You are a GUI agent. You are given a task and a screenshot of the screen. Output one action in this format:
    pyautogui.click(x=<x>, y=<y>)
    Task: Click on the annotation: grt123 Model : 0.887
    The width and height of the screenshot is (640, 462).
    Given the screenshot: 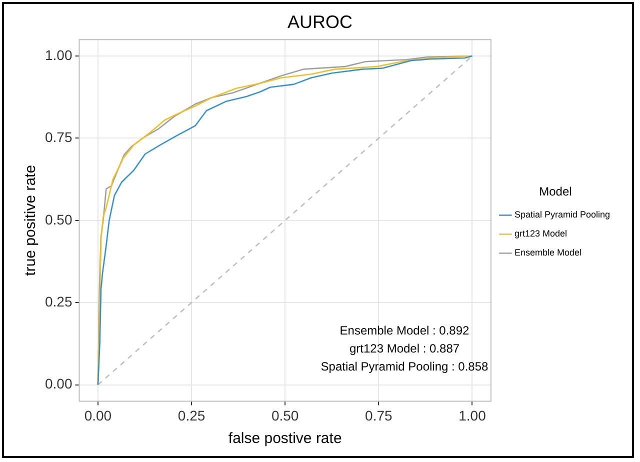 What is the action you would take?
    pyautogui.click(x=404, y=349)
    